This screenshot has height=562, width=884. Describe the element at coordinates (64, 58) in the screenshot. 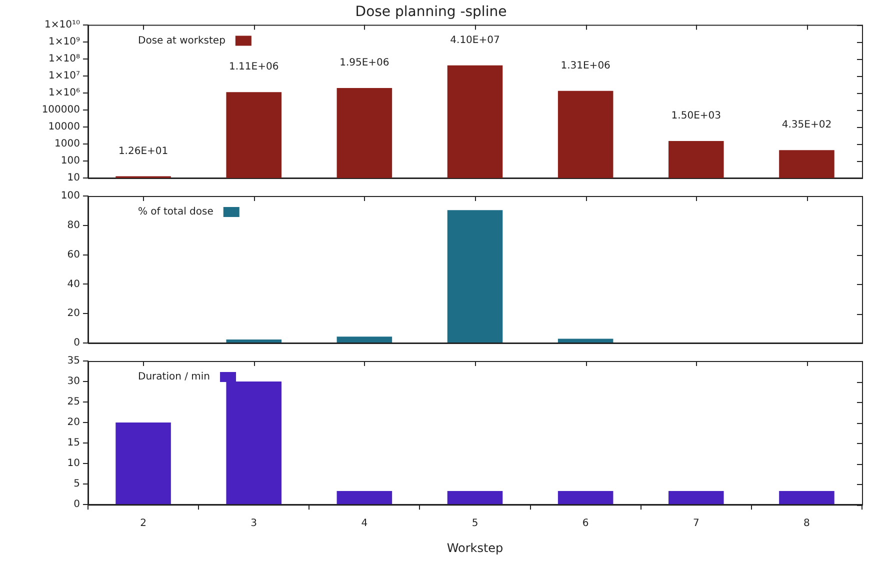

I see `y-tick-label: 1×10⁸` at that location.